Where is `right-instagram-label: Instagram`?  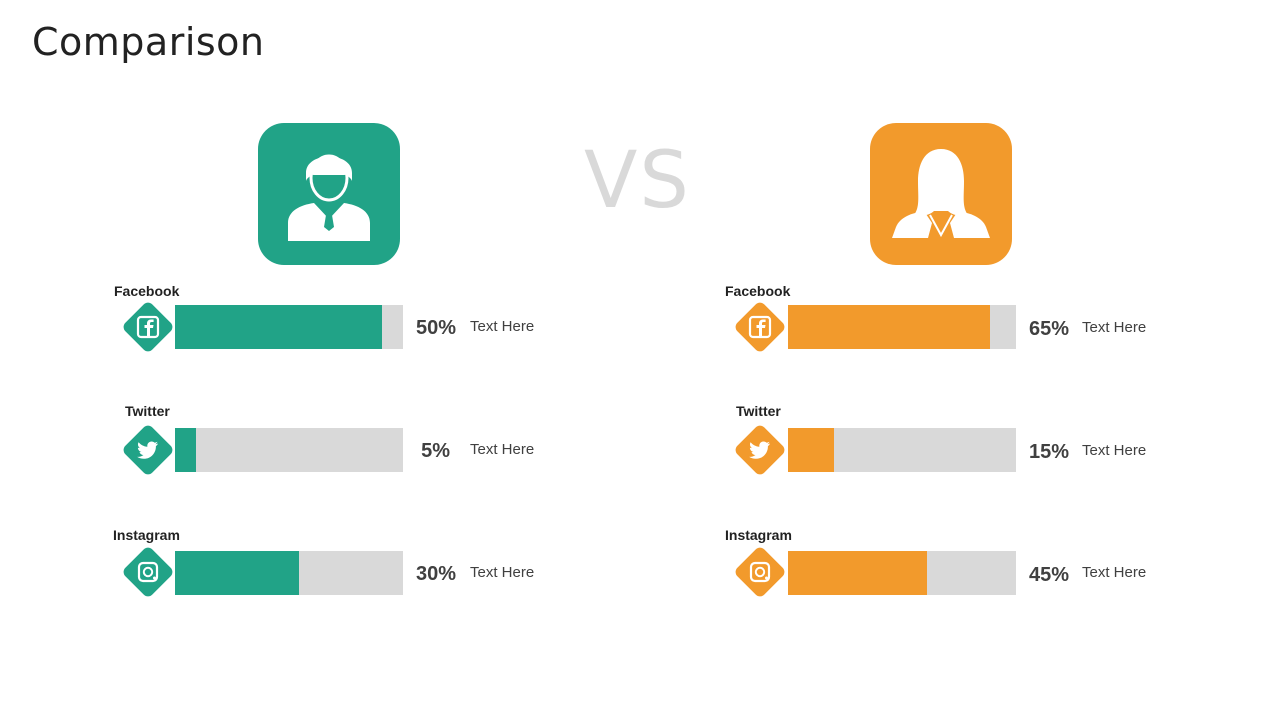 right-instagram-label: Instagram is located at coordinates (758, 535).